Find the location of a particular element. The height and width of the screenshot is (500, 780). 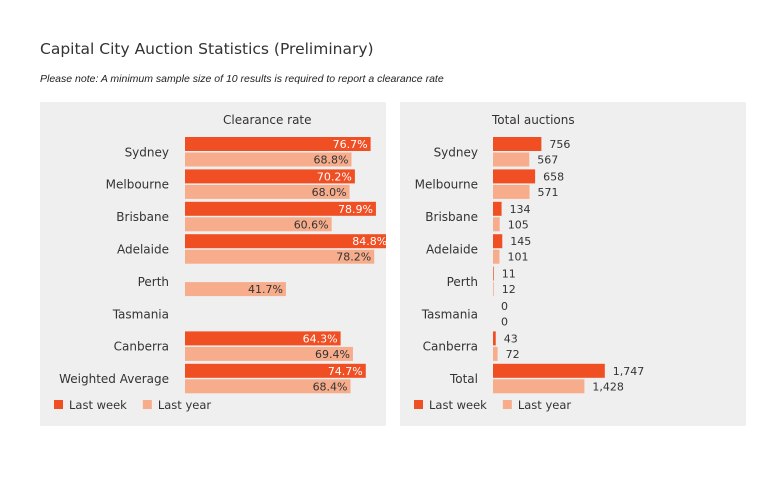

last-week-value-sydney: 76.7% is located at coordinates (350, 144).